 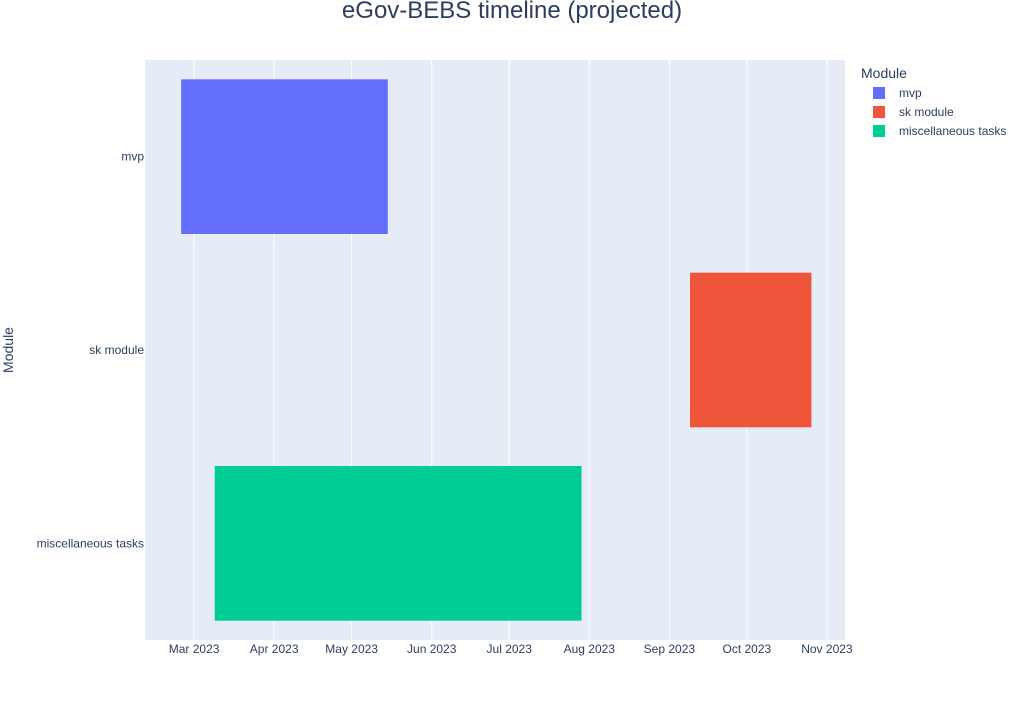 What do you see at coordinates (926, 112) in the screenshot?
I see `legend-item-label: sk module` at bounding box center [926, 112].